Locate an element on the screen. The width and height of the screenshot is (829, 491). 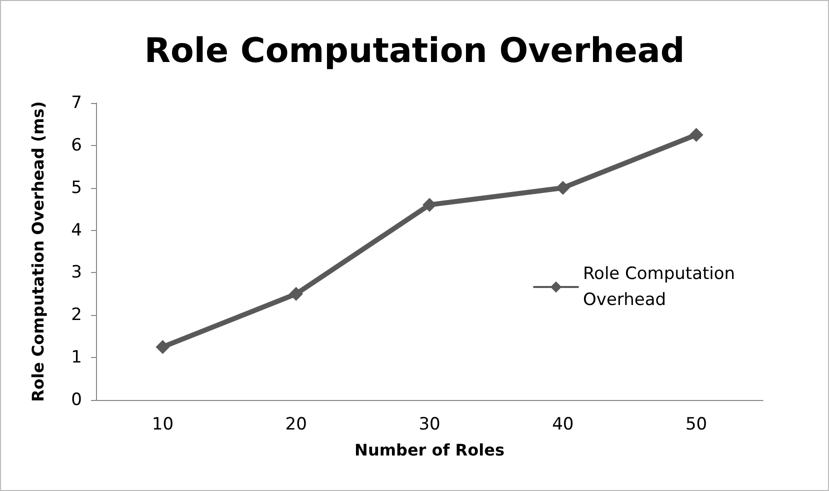
y-axis-title: Role Computation Overhead (ms) is located at coordinates (38, 251).